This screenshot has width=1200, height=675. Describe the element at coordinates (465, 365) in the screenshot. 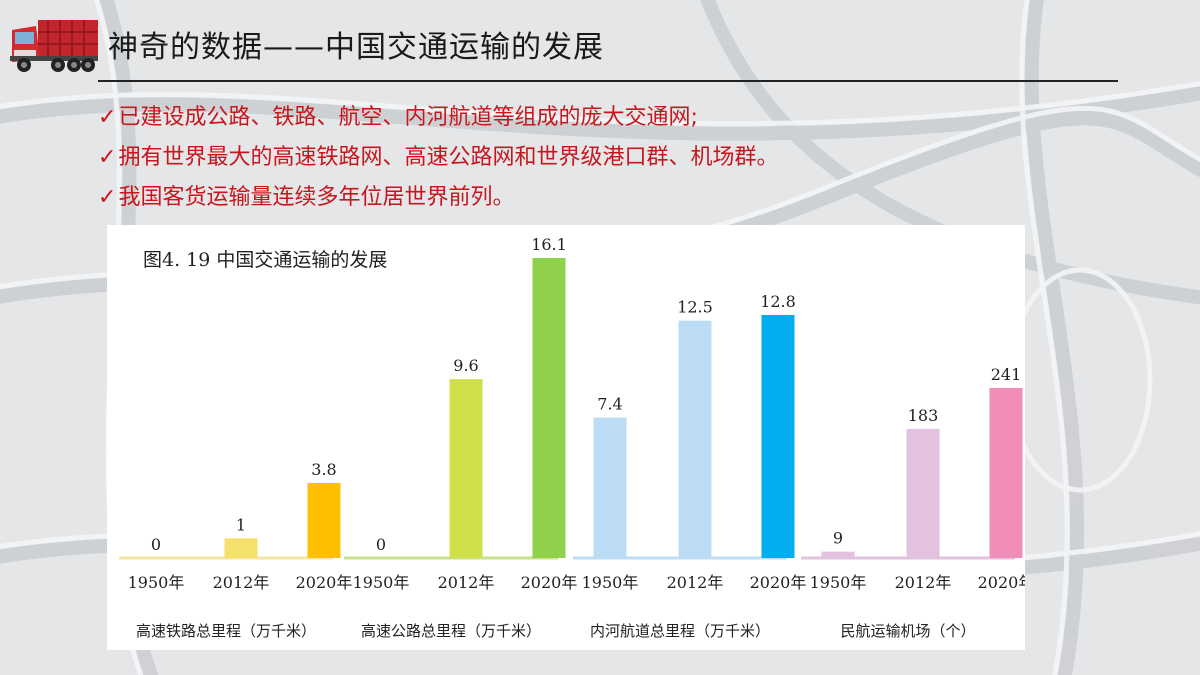

I see `value-label: 9.6` at that location.